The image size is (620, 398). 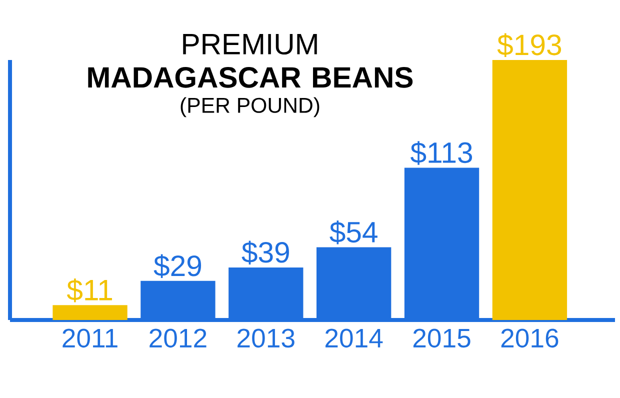 I want to click on x-tick-label: 2011, so click(x=90, y=338).